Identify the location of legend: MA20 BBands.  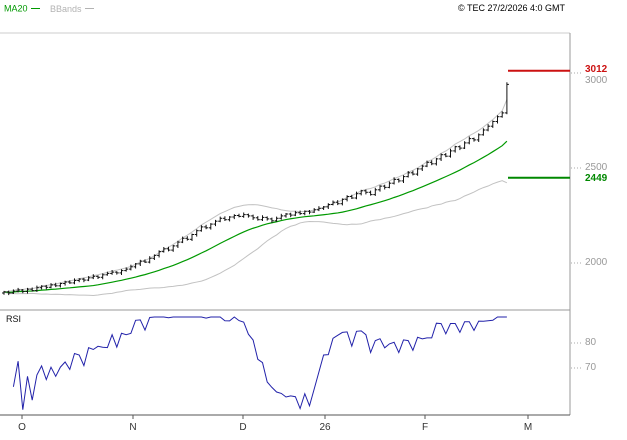
(49, 8).